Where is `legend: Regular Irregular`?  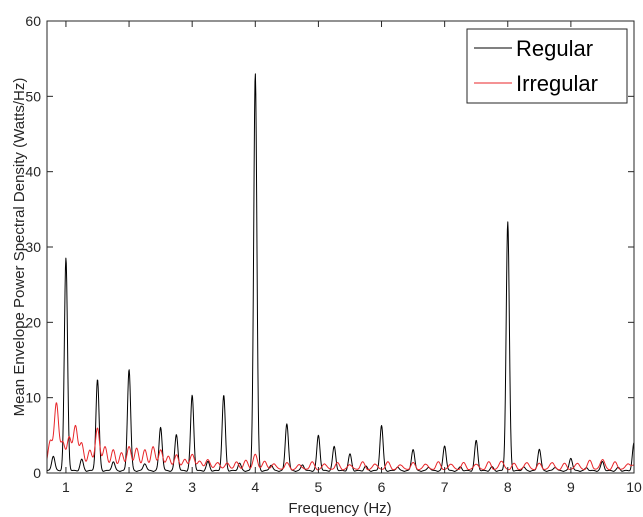
legend: Regular Irregular is located at coordinates (547, 66).